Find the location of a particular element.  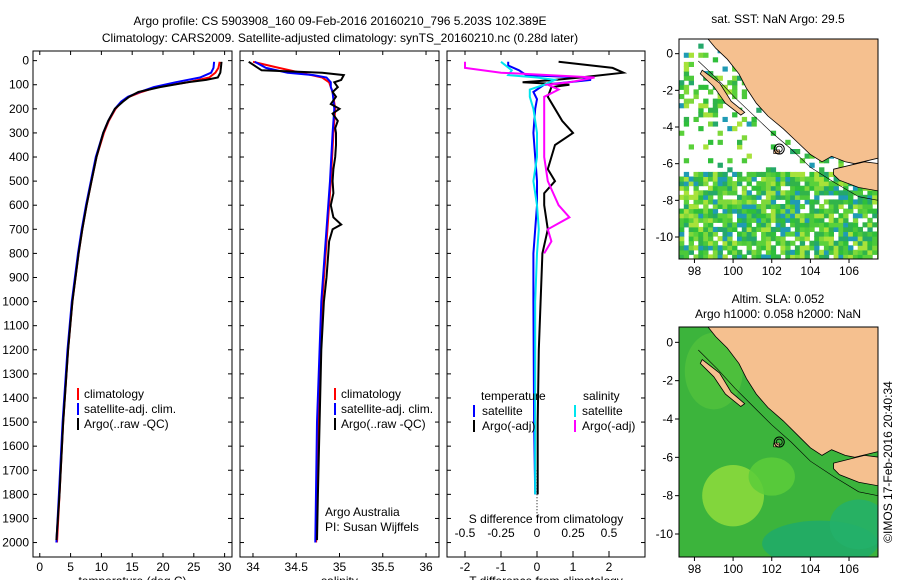

x-tick-label: 0 is located at coordinates (39, 567).